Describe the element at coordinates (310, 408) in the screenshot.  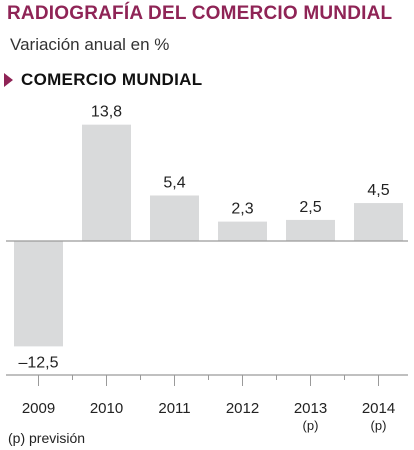
I see `x-tick-label-2013: 2013` at that location.